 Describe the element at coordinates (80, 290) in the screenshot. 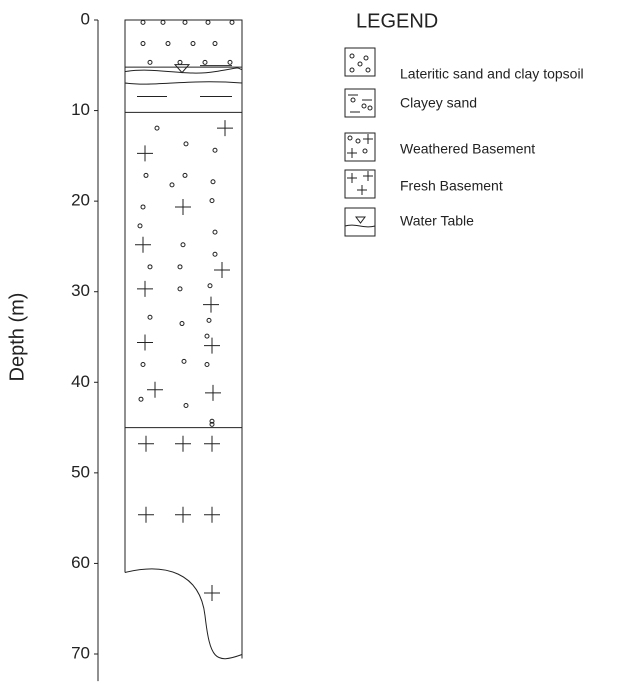

I see `tick-label: 30` at that location.